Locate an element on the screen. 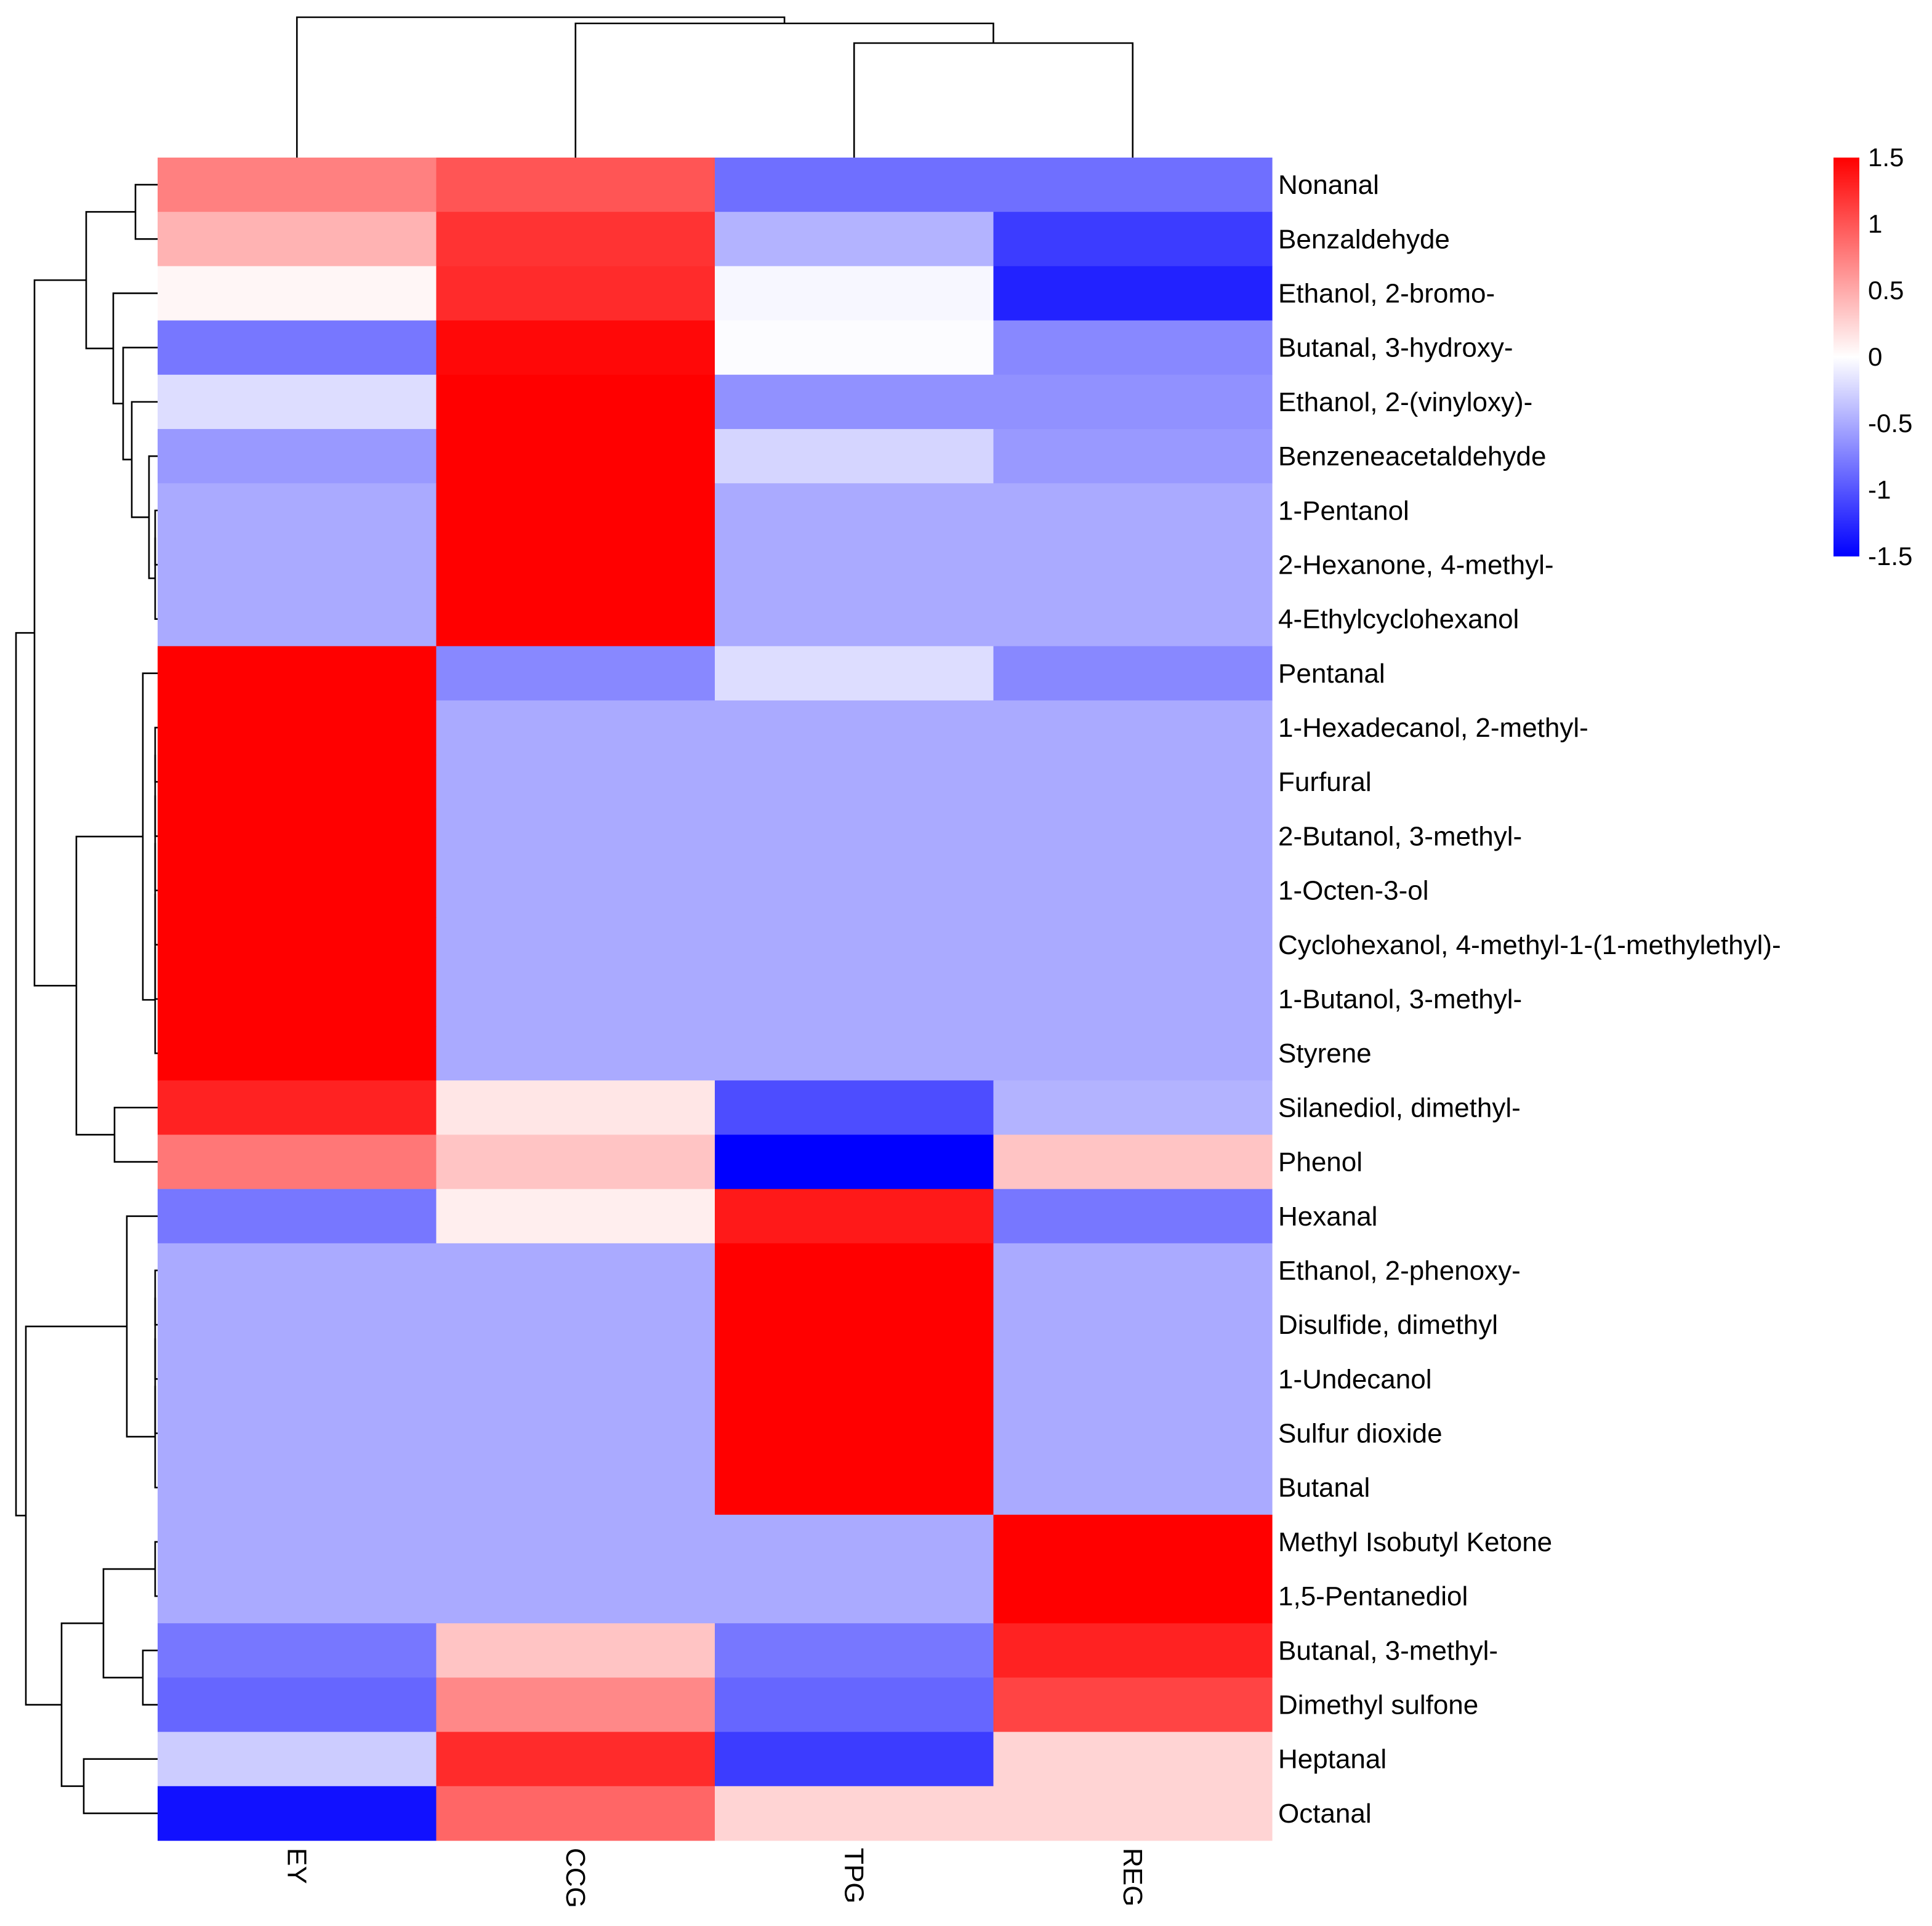  row-label: Sulfur dioxide is located at coordinates (1360, 1434).